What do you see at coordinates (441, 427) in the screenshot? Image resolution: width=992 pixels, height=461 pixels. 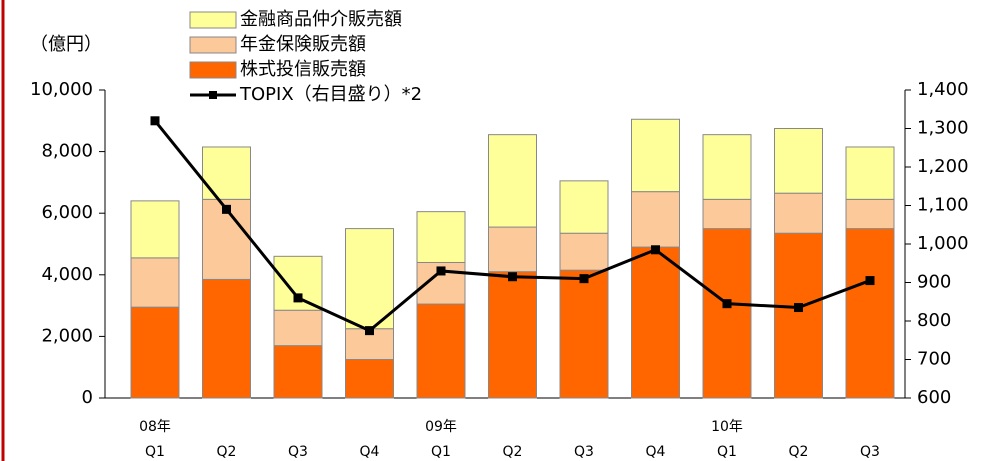 I see `year-label: 09年` at bounding box center [441, 427].